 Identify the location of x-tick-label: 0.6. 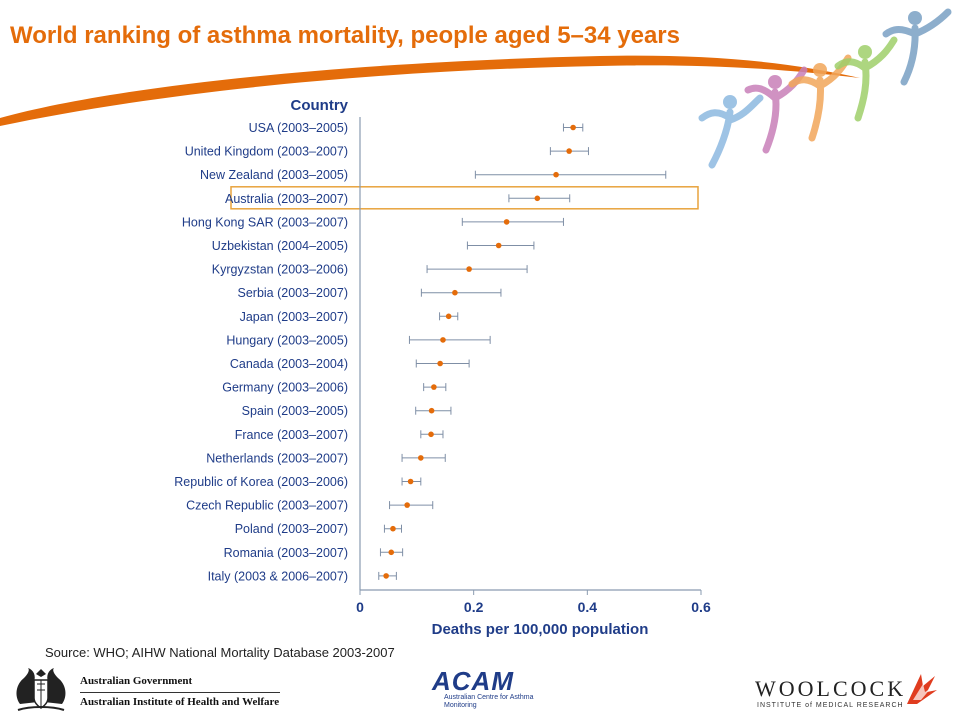
(701, 607).